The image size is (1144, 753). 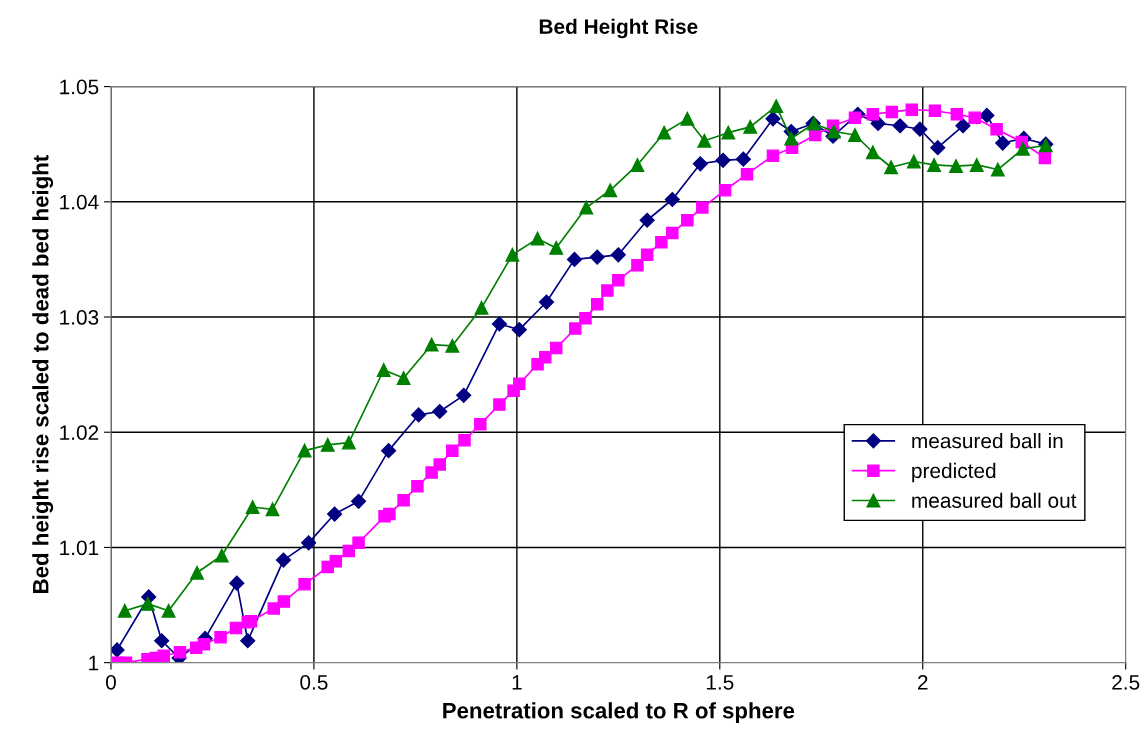 What do you see at coordinates (314, 682) in the screenshot?
I see `x-tick-label: 0.5` at bounding box center [314, 682].